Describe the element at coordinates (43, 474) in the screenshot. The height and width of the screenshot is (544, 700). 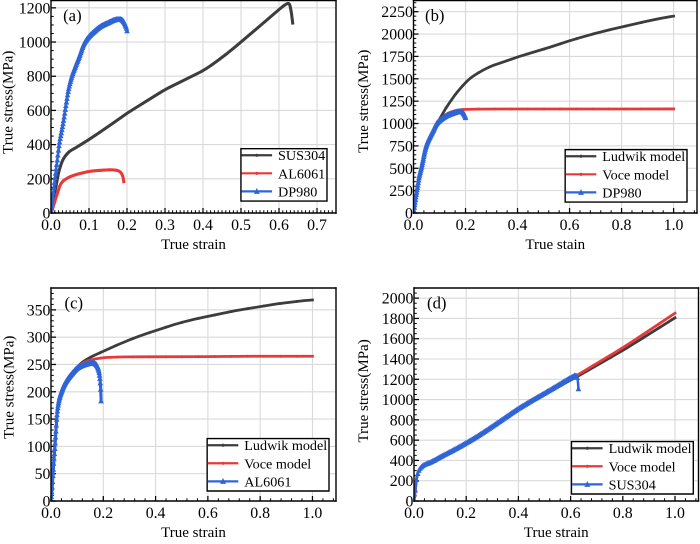
I see `svg-text: 50` at that location.